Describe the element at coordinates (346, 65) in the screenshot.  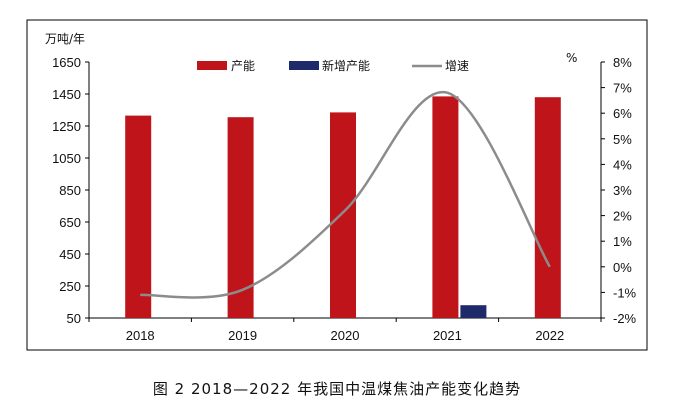
I see `legend-label-new-capacity: 新增产能` at that location.